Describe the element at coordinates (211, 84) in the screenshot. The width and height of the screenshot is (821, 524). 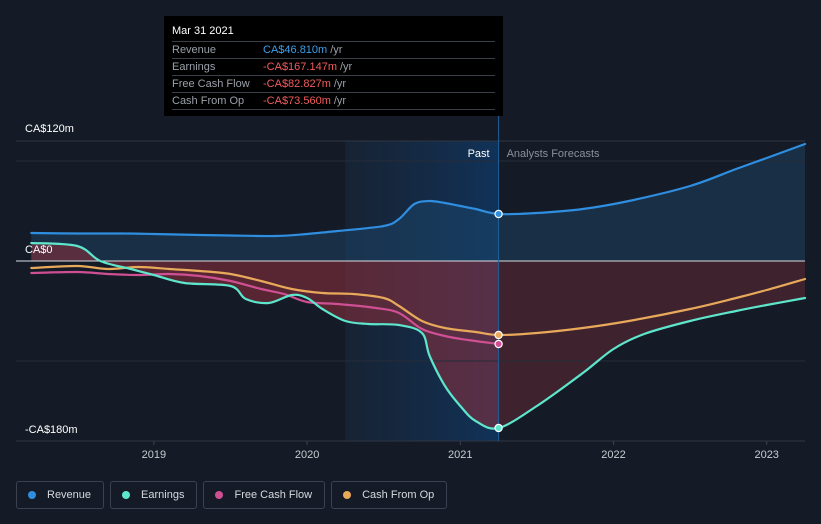
I see `tooltip-label: Free Cash Flow` at that location.